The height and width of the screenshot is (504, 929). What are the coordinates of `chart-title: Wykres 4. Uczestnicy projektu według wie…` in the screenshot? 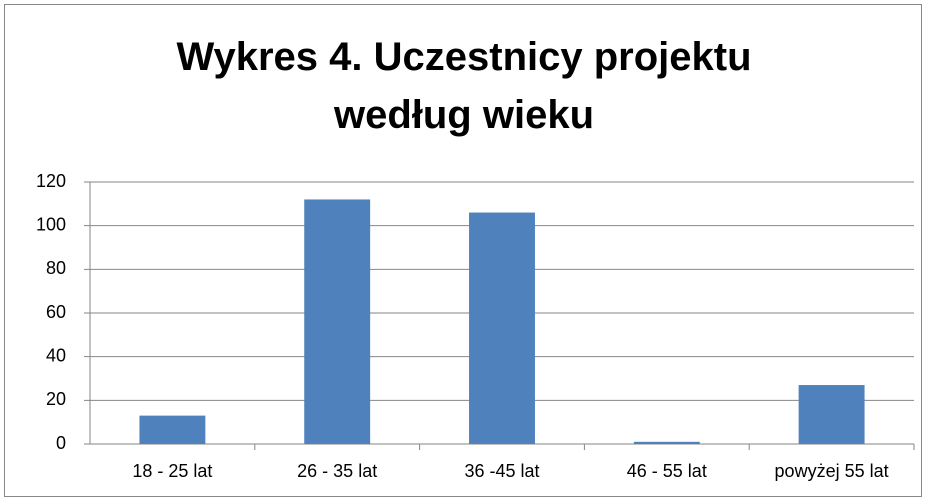 It's located at (464, 86).